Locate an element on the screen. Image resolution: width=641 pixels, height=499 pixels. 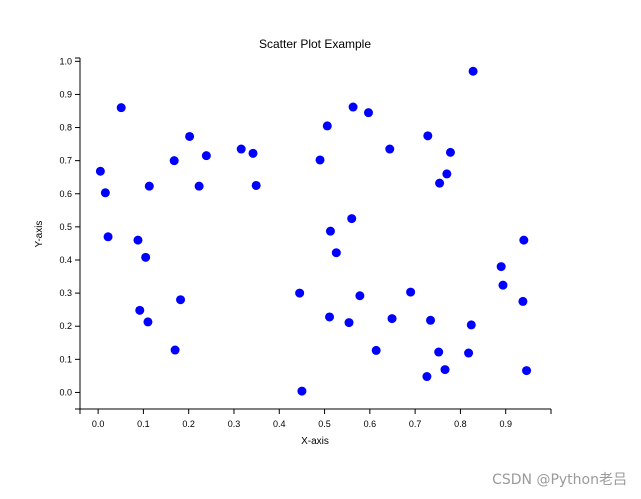
y-tick-label: 0.0 is located at coordinates (65, 392).